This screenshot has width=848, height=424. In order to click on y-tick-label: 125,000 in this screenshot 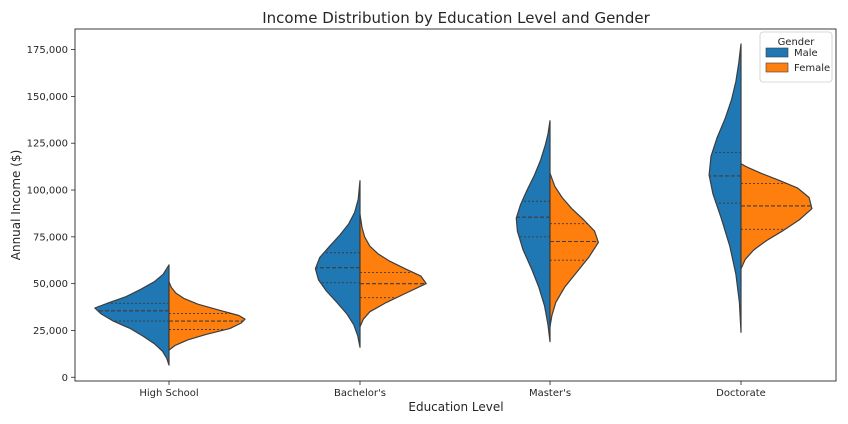, I will do `click(47, 144)`.